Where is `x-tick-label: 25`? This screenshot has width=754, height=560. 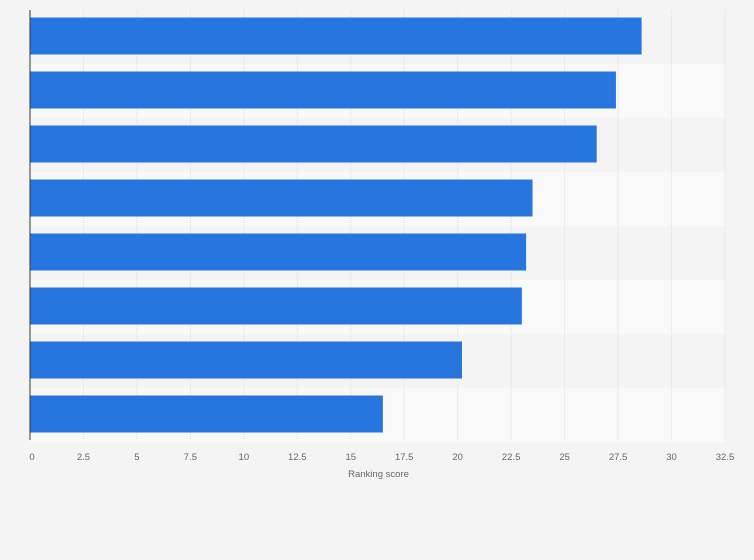
x-tick-label: 25 is located at coordinates (564, 457).